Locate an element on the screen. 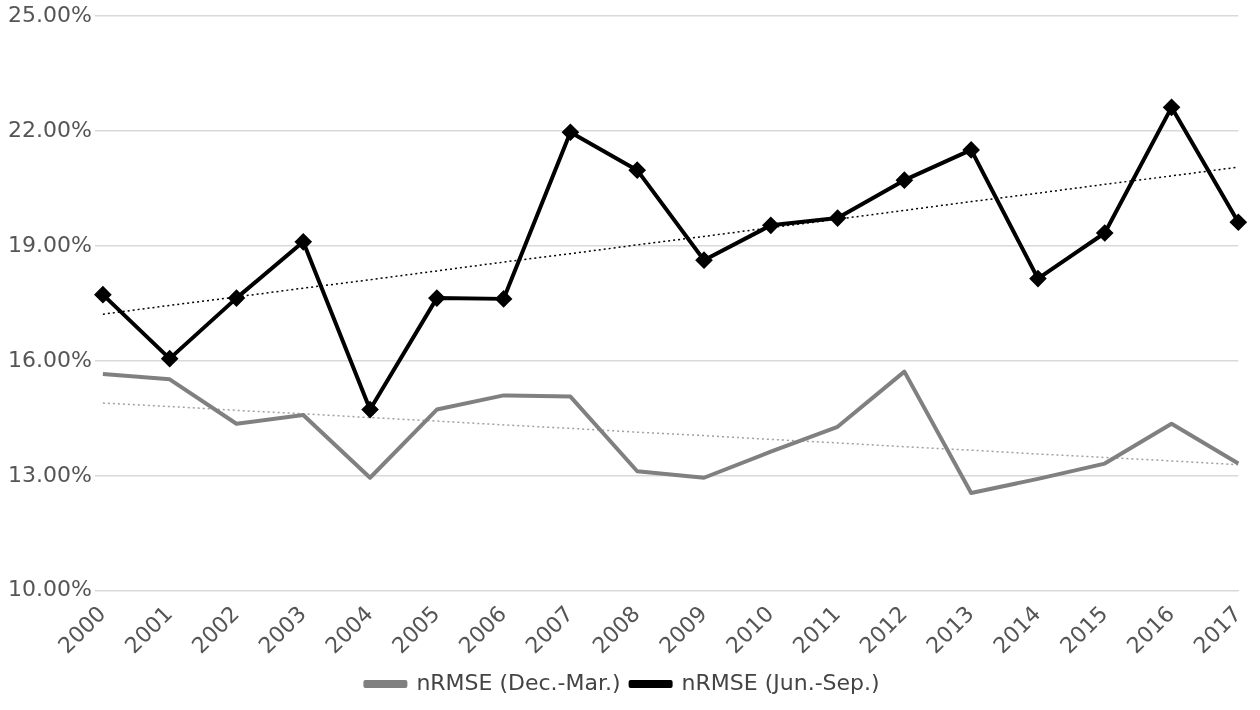 The height and width of the screenshot is (710, 1260). legend-label: nRMSE (Jun.-Sep.) is located at coordinates (780, 682).